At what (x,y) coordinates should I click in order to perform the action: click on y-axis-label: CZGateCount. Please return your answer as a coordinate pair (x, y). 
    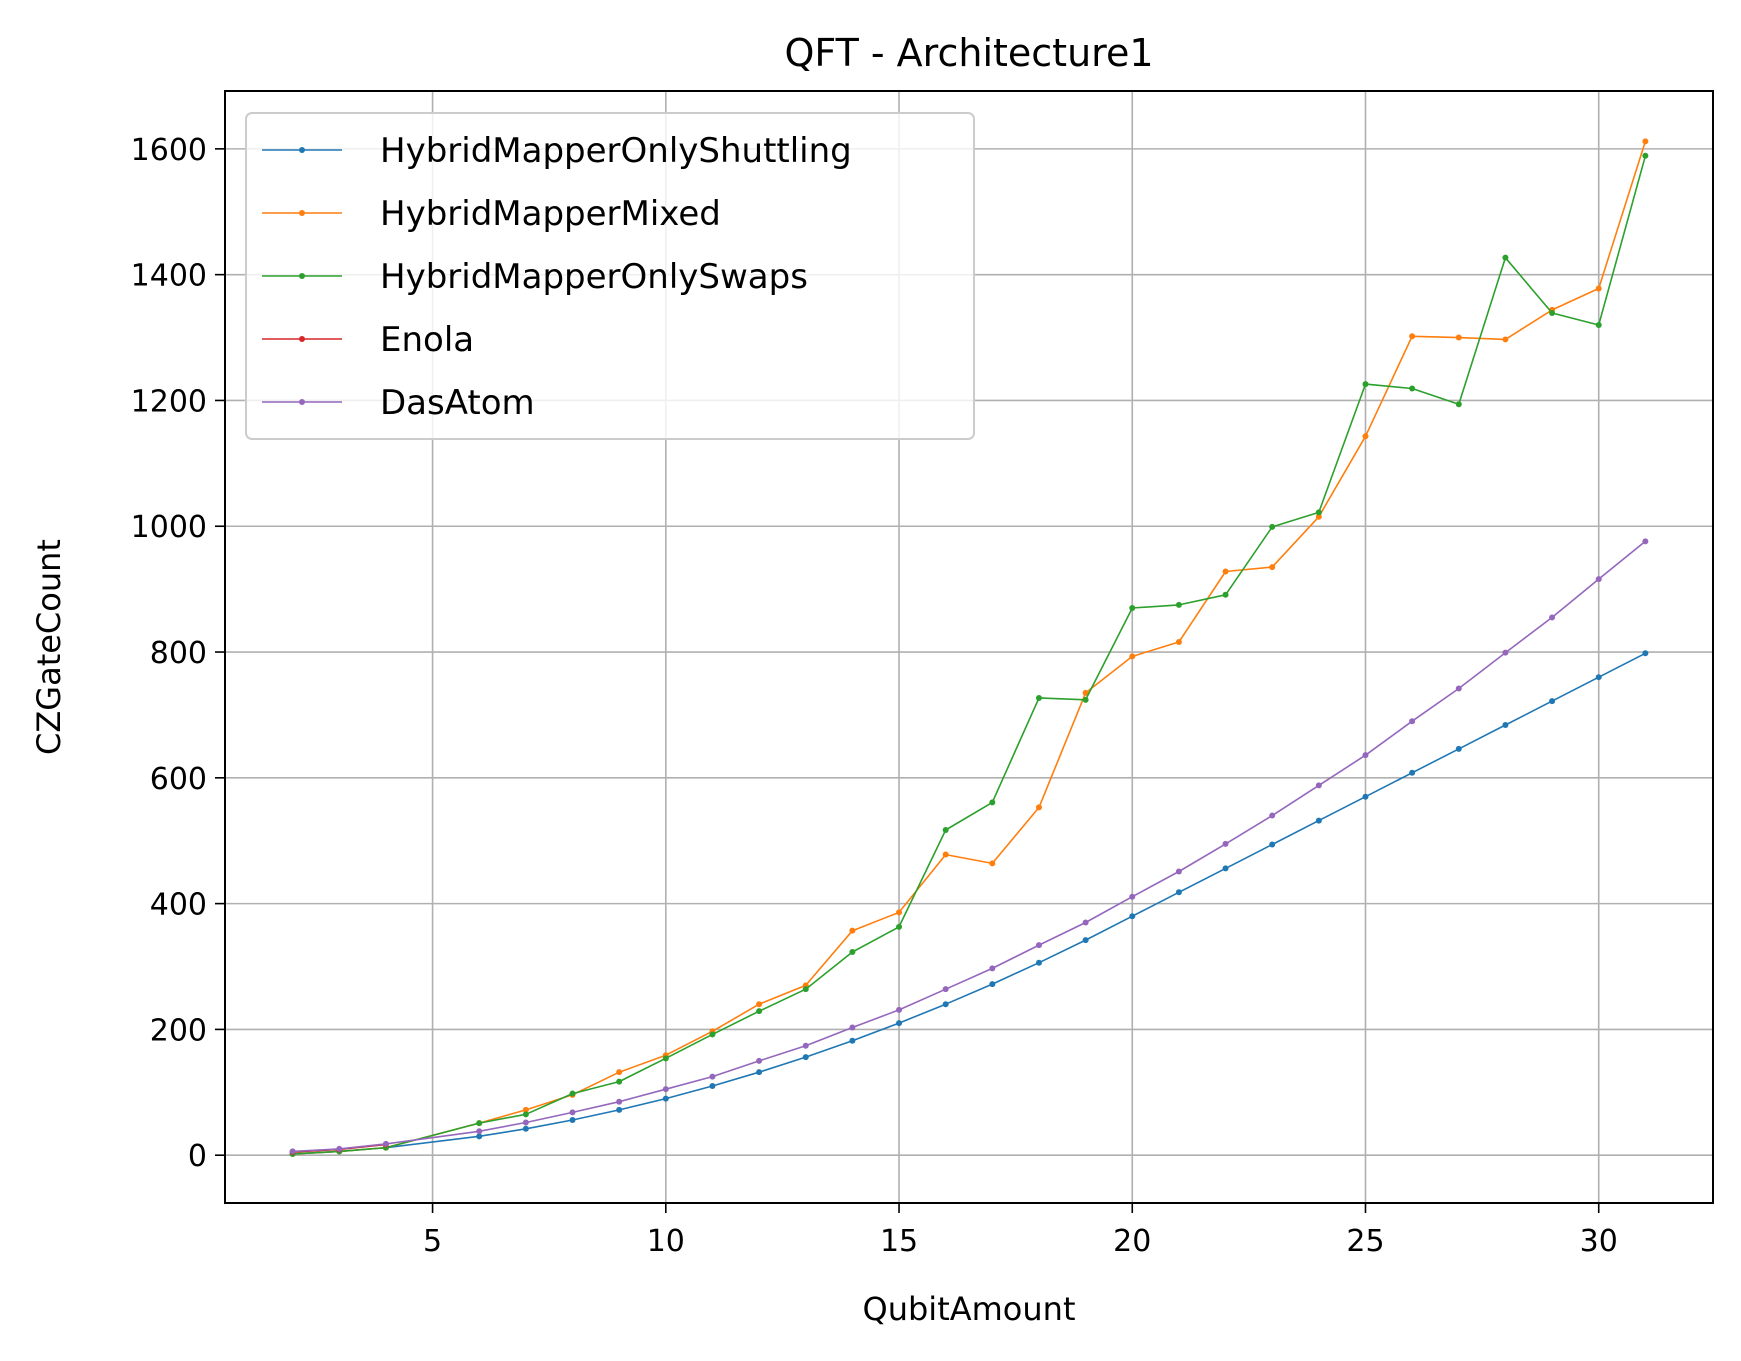
    Looking at the image, I should click on (49, 647).